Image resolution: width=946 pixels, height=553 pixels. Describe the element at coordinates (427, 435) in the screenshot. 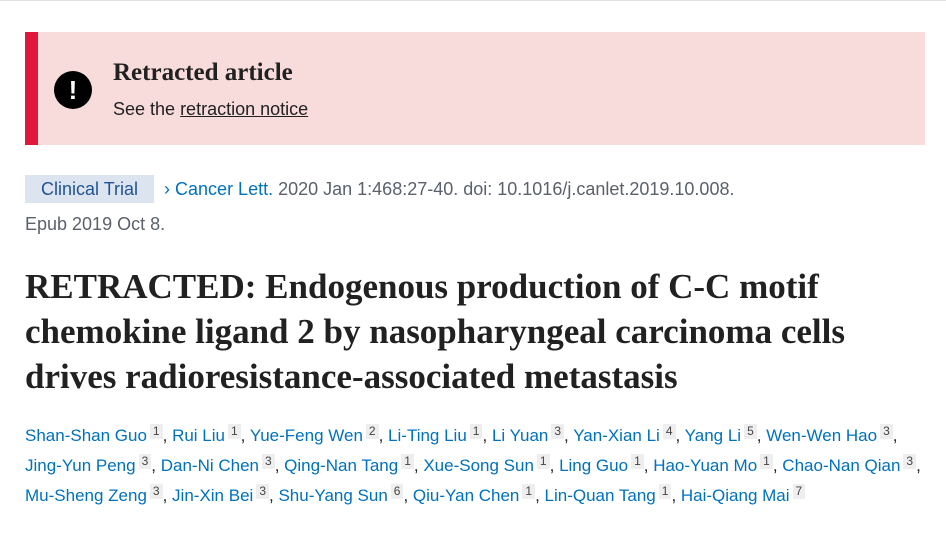

I see `author-link: Li-Ting Liu` at that location.